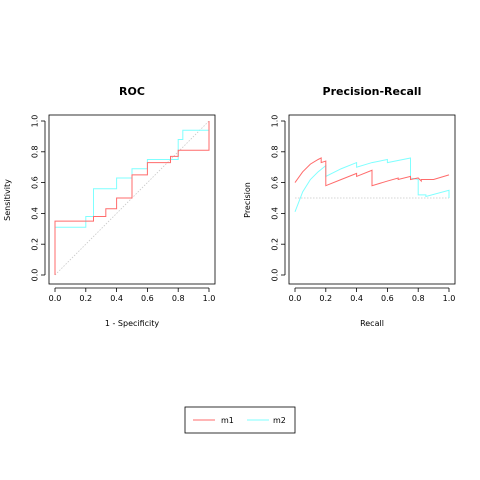  What do you see at coordinates (178, 298) in the screenshot?
I see `roc-x-tick-label: 0.8` at bounding box center [178, 298].